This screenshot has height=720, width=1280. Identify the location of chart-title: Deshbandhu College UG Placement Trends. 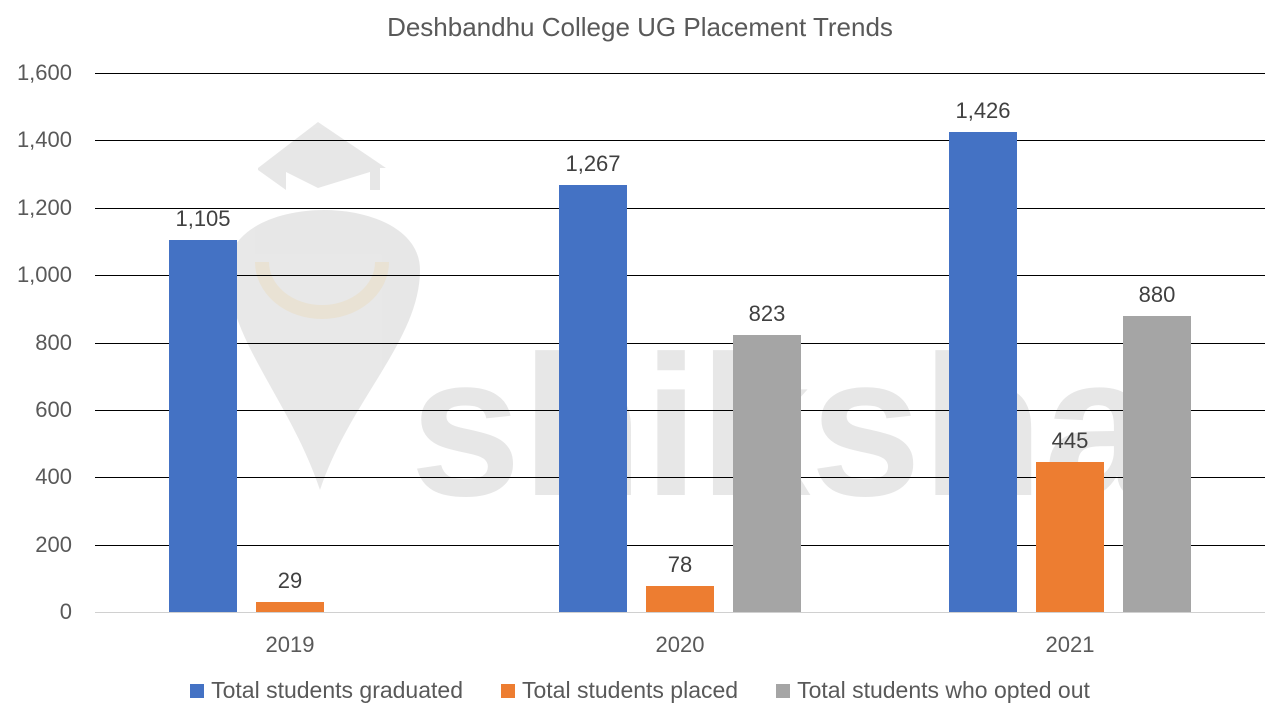
(640, 27).